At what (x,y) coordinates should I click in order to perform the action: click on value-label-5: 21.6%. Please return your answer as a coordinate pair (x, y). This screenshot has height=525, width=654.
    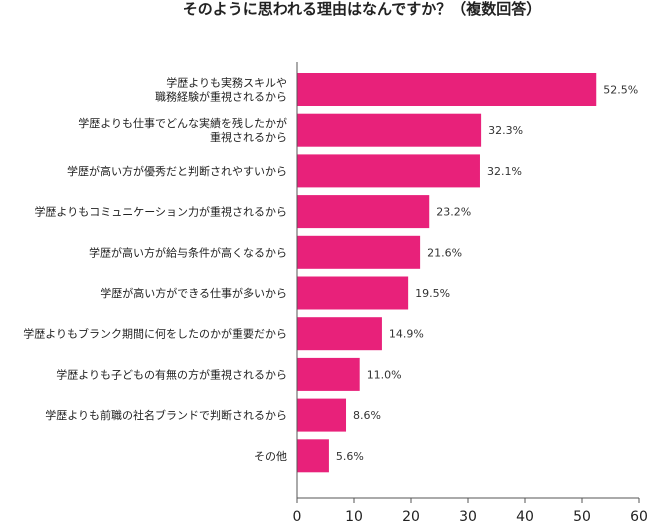
    Looking at the image, I should click on (444, 252).